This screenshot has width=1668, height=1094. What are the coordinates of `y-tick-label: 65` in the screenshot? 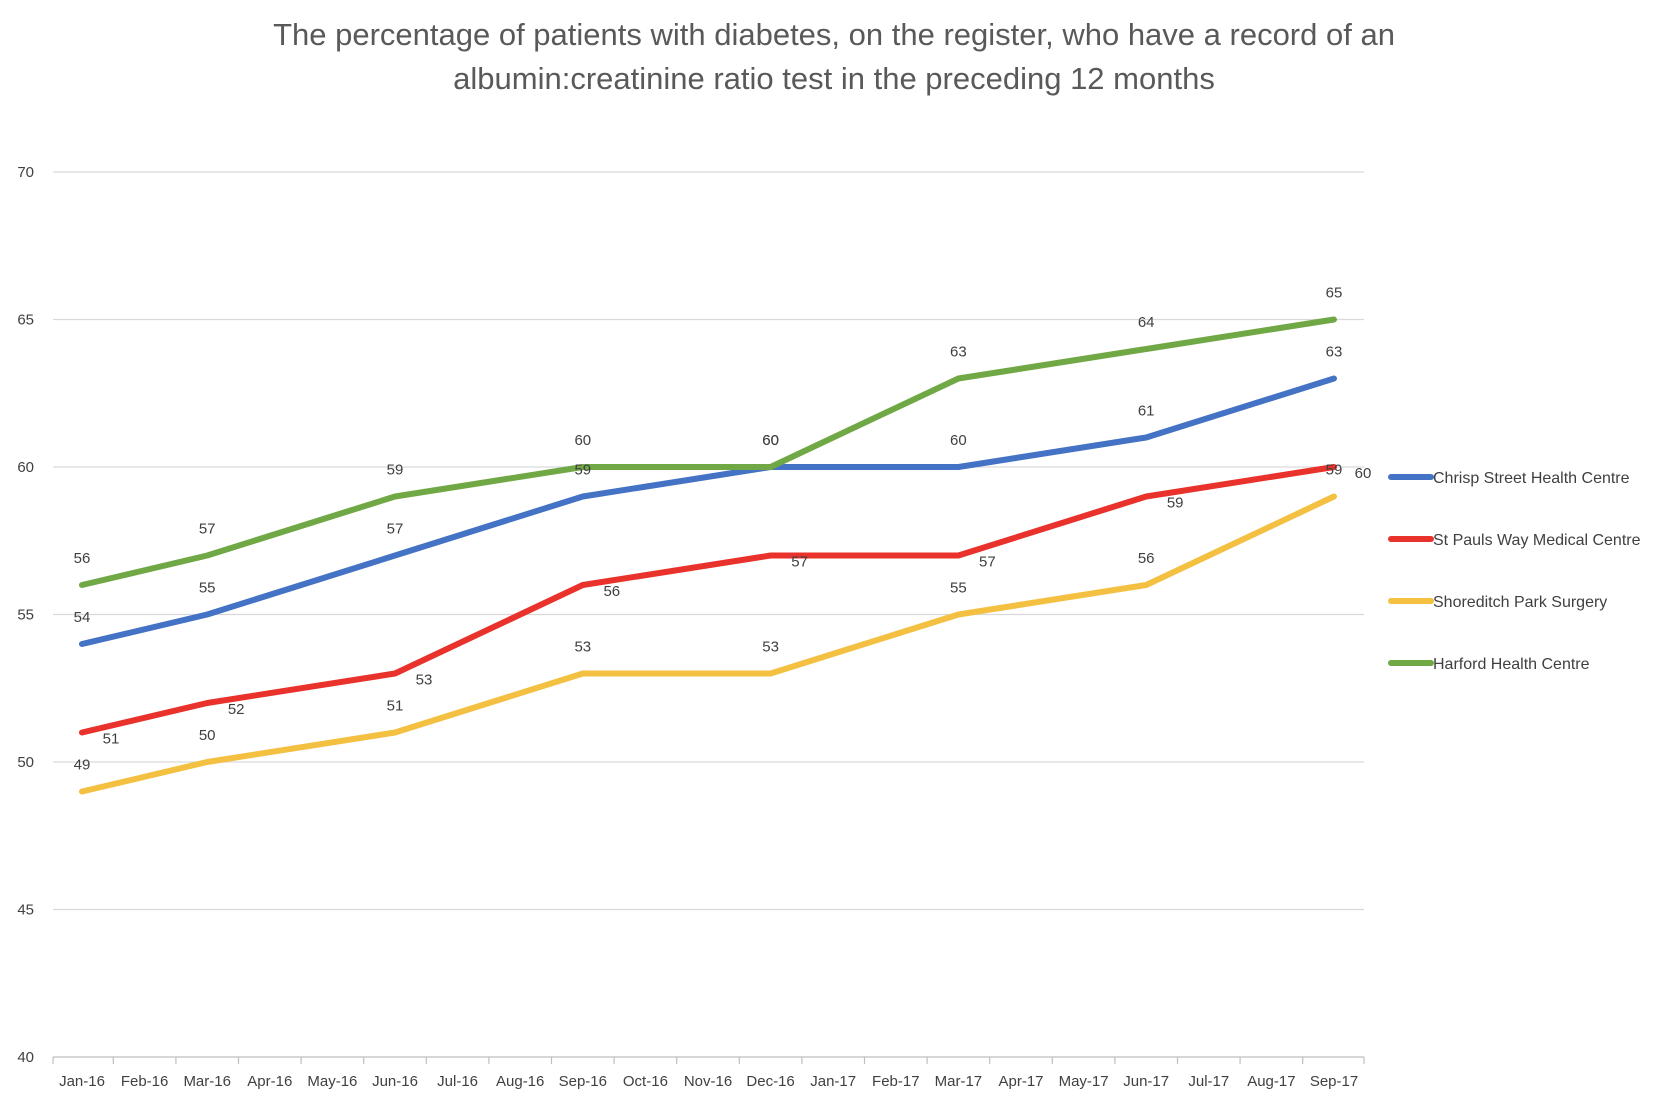 It's located at (25, 320).